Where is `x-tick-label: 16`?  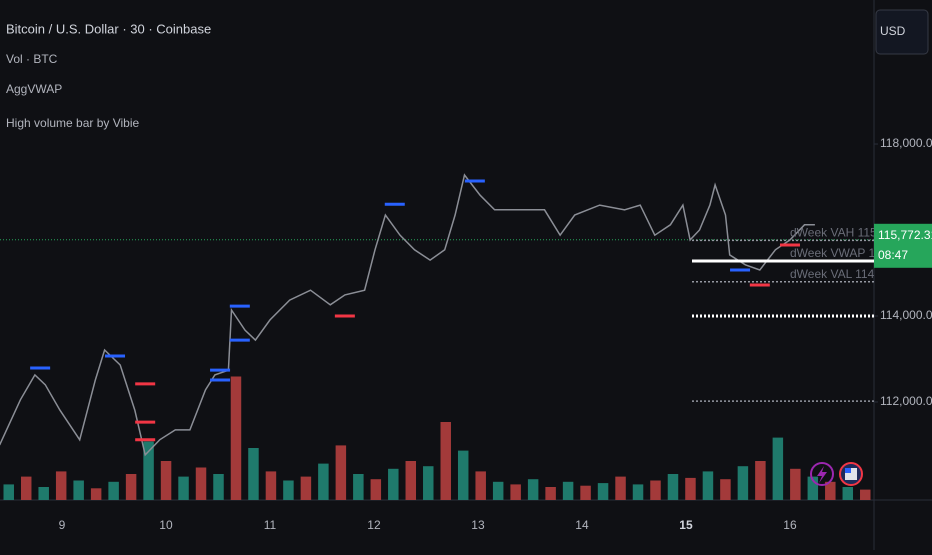 x-tick-label: 16 is located at coordinates (790, 525).